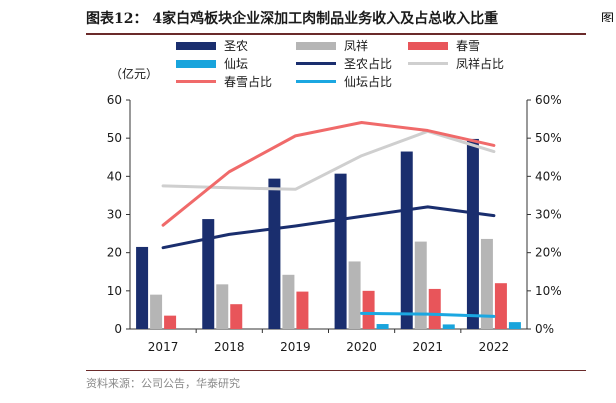 This screenshot has width=616, height=403. I want to click on left-axis-unit: （亿元）, so click(134, 74).